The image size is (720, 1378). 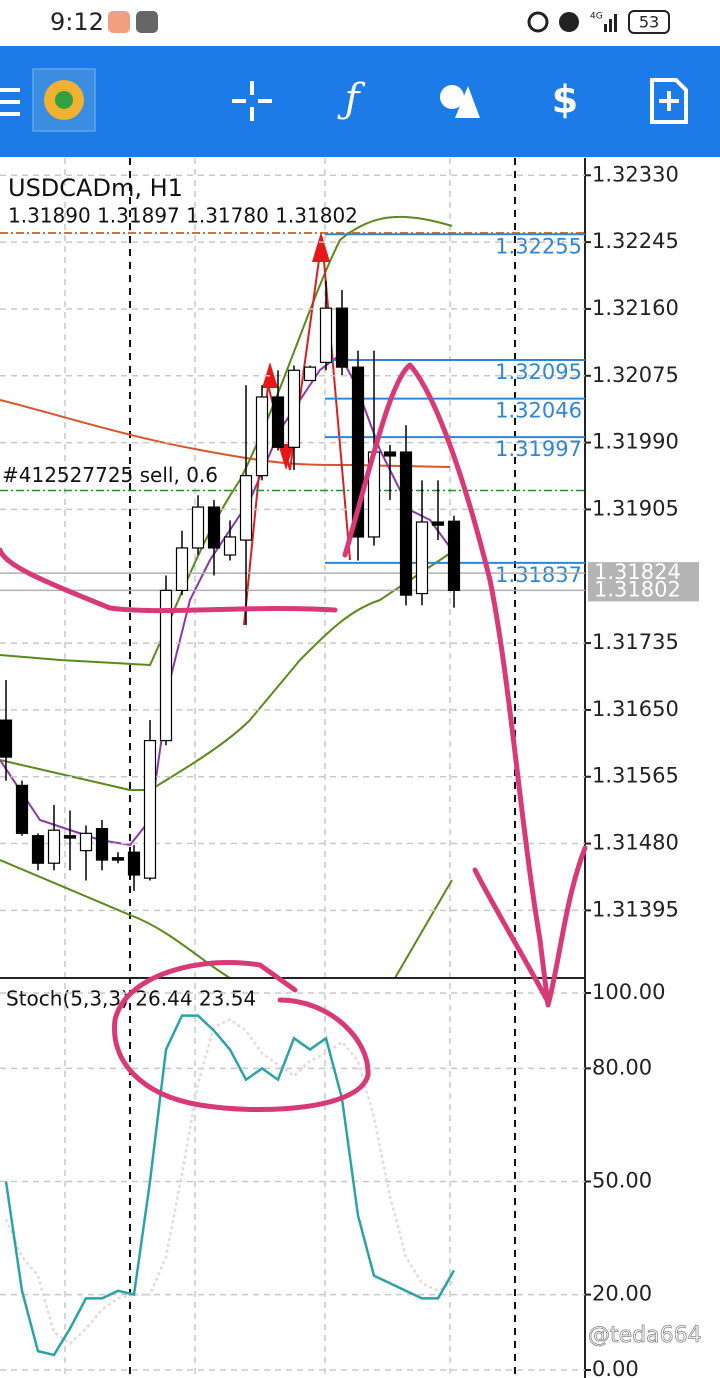 What do you see at coordinates (635, 375) in the screenshot?
I see `y-tick-label: 1.32075` at bounding box center [635, 375].